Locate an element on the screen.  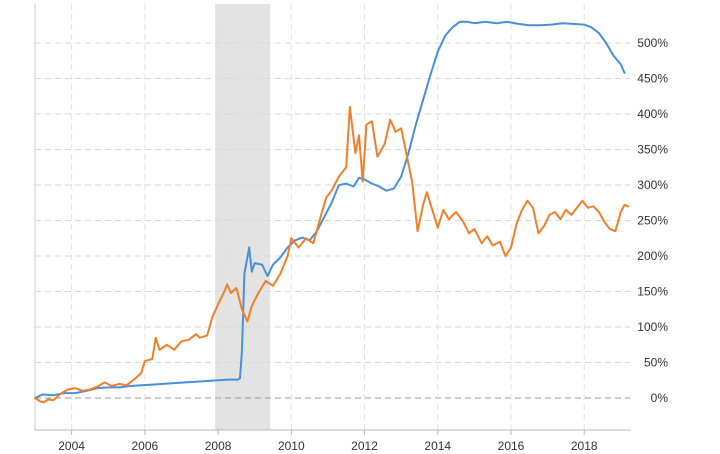
x-tick-label: 2018 is located at coordinates (584, 446).